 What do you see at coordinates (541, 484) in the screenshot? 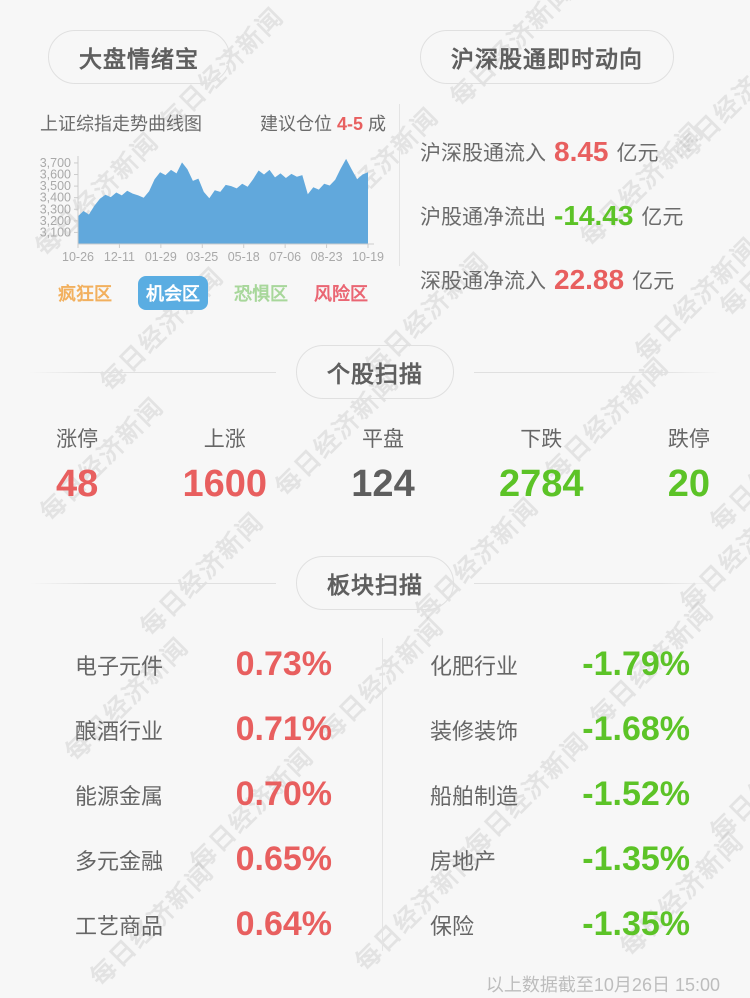
I see `stat-value: 2784` at bounding box center [541, 484].